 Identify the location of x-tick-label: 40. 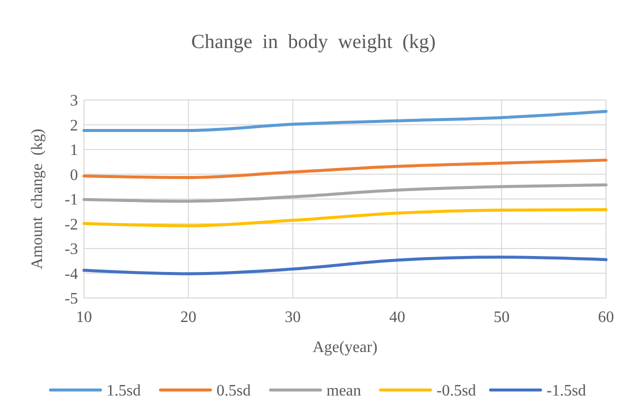
(397, 317).